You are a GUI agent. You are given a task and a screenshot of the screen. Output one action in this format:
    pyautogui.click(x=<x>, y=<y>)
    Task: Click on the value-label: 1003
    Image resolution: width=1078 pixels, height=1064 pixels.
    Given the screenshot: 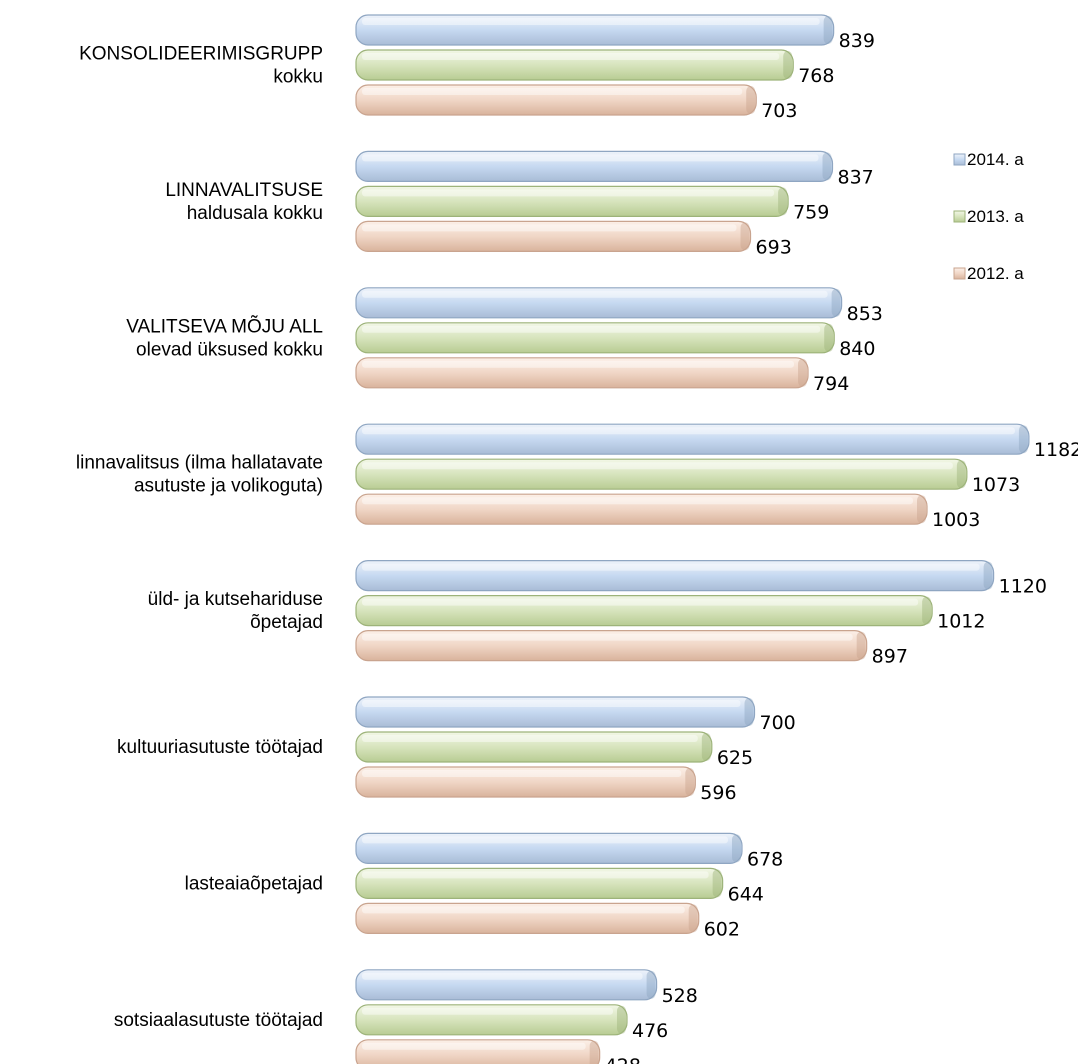 What is the action you would take?
    pyautogui.click(x=956, y=520)
    